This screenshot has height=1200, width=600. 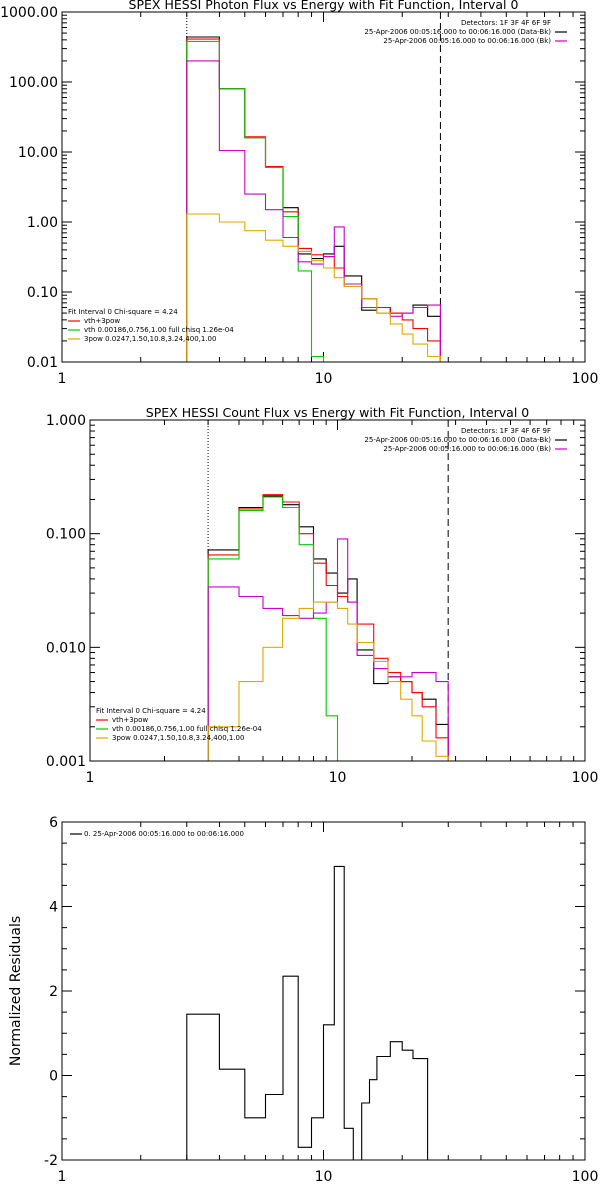 I want to click on y-tick-label: 0.100, so click(x=66, y=535).